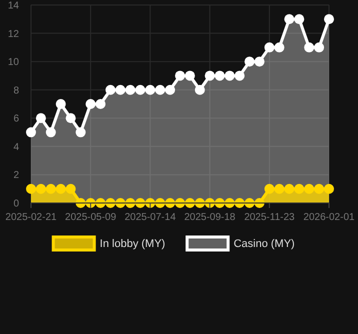  What do you see at coordinates (270, 217) in the screenshot?
I see `x-tick-label: 2025-11-23` at bounding box center [270, 217].